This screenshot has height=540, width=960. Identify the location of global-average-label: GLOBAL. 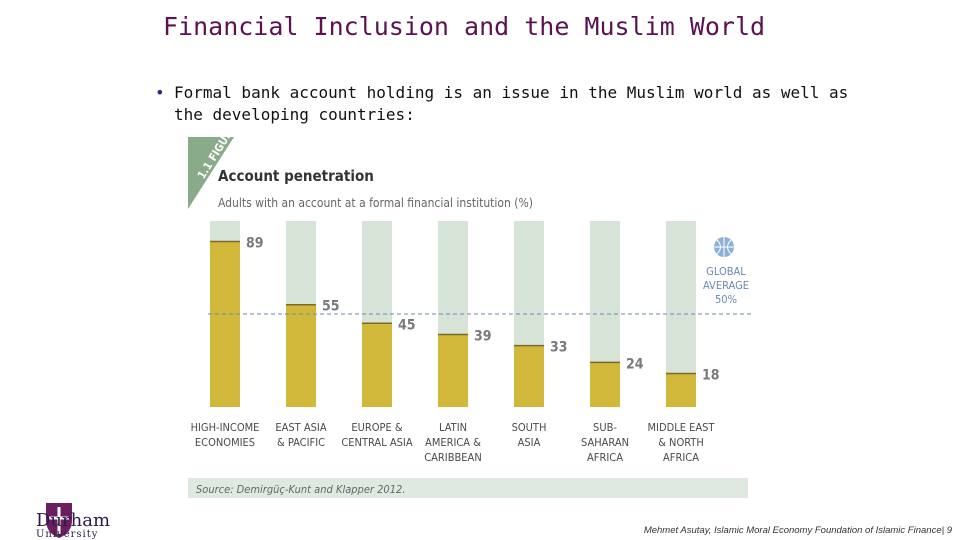
(726, 271).